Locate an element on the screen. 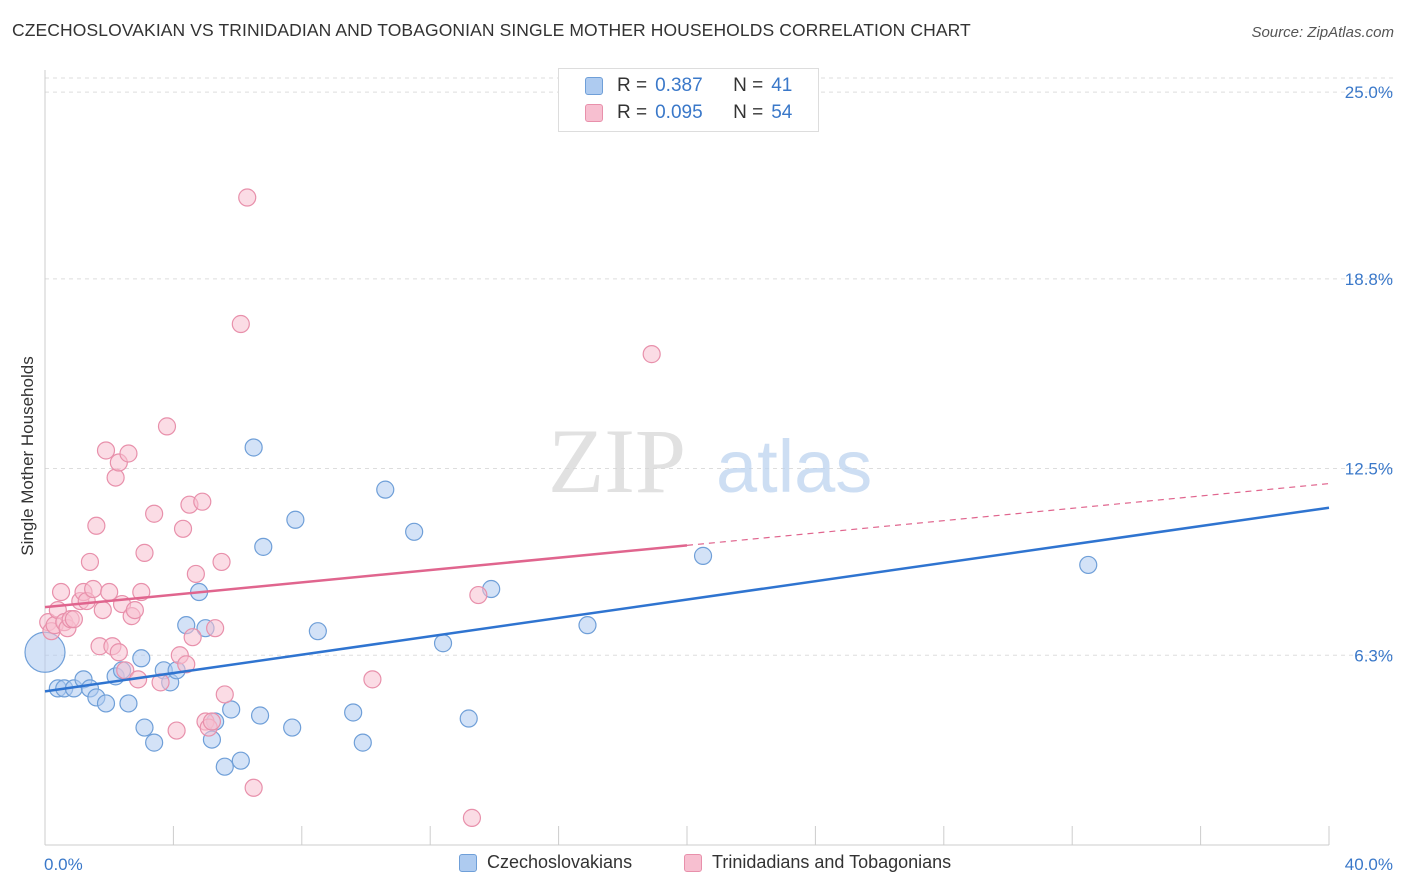 This screenshot has height=892, width=1406. watermark-atlas: atlas is located at coordinates (794, 466).